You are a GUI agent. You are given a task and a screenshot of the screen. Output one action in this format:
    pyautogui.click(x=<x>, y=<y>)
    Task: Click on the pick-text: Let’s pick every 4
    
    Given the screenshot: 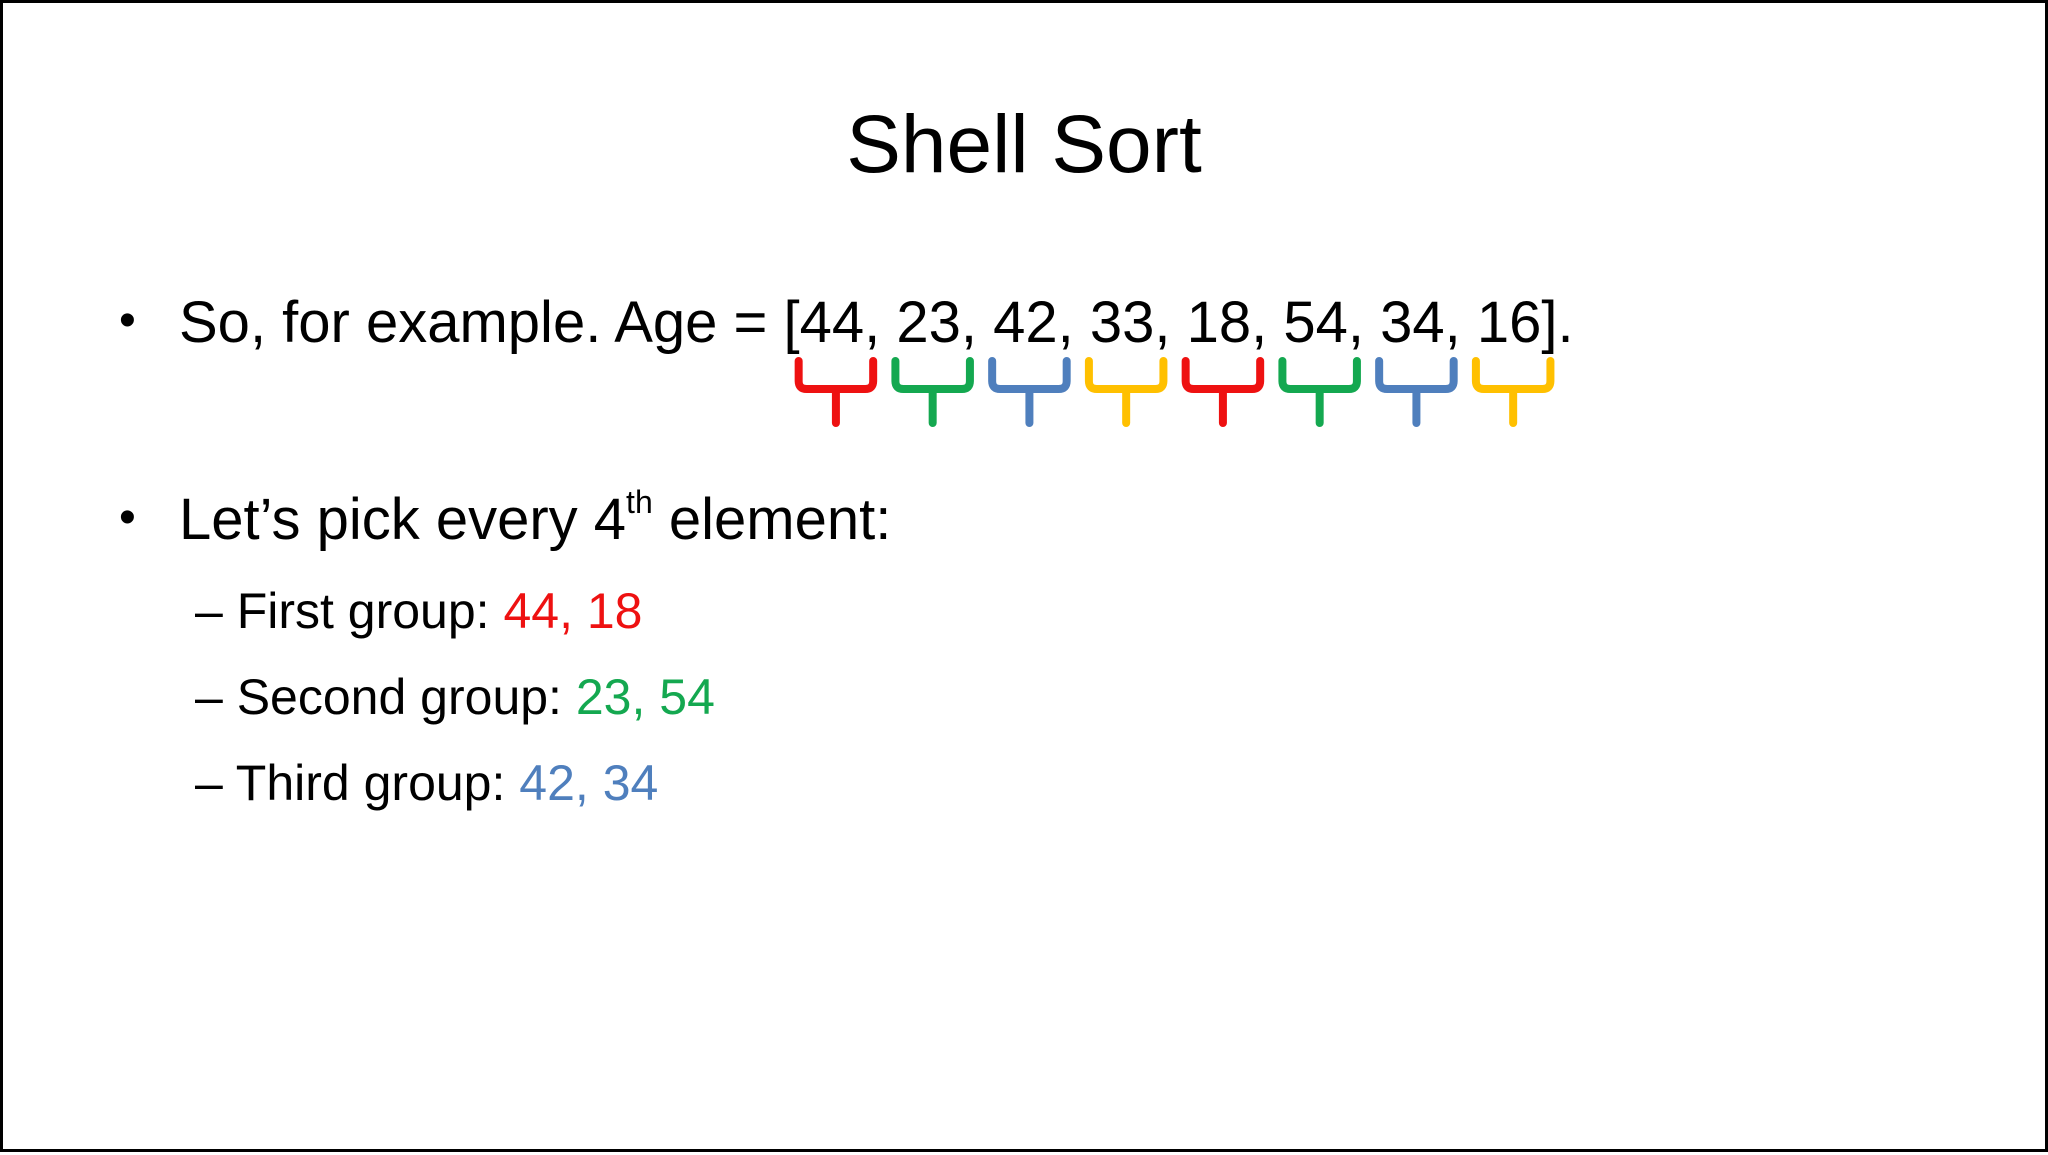 What is the action you would take?
    pyautogui.click(x=403, y=519)
    